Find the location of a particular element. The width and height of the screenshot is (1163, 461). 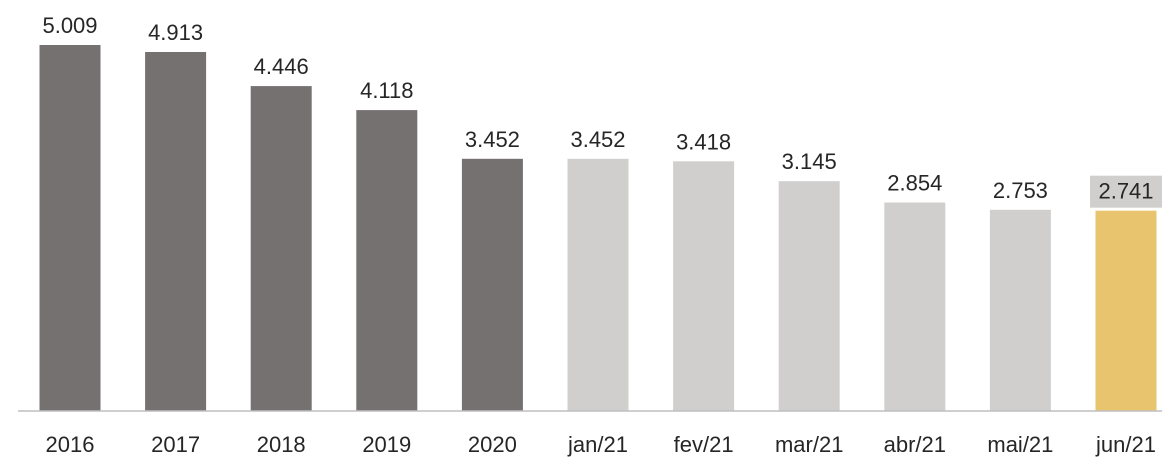

category-label-jan-21: jan/21 is located at coordinates (597, 444).